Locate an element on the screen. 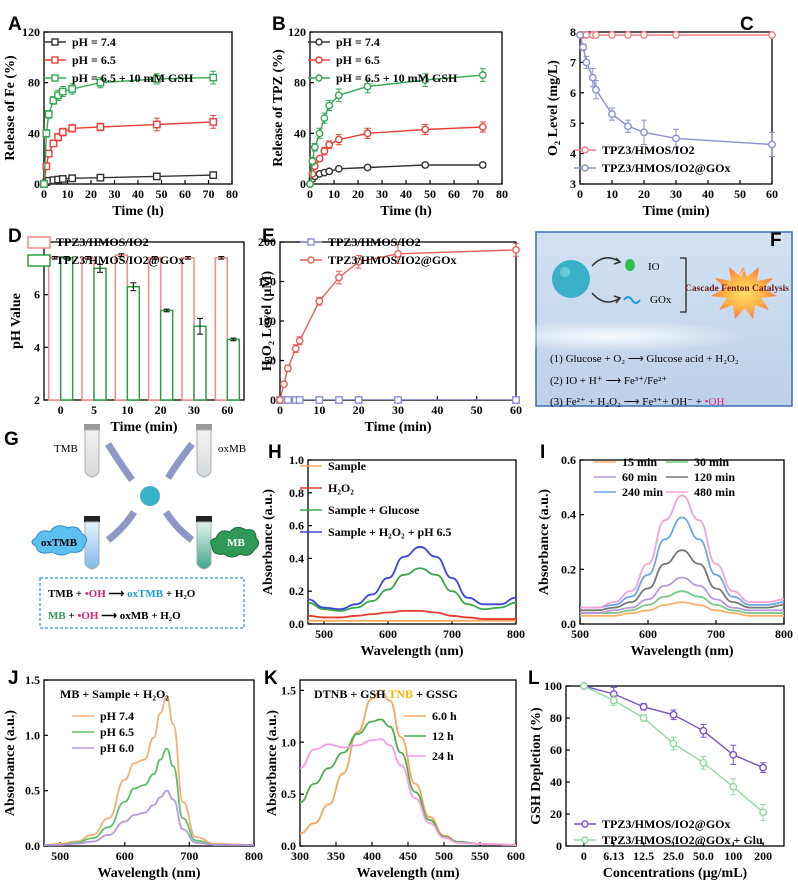  y-tick-label: 200 is located at coordinates (267, 242).